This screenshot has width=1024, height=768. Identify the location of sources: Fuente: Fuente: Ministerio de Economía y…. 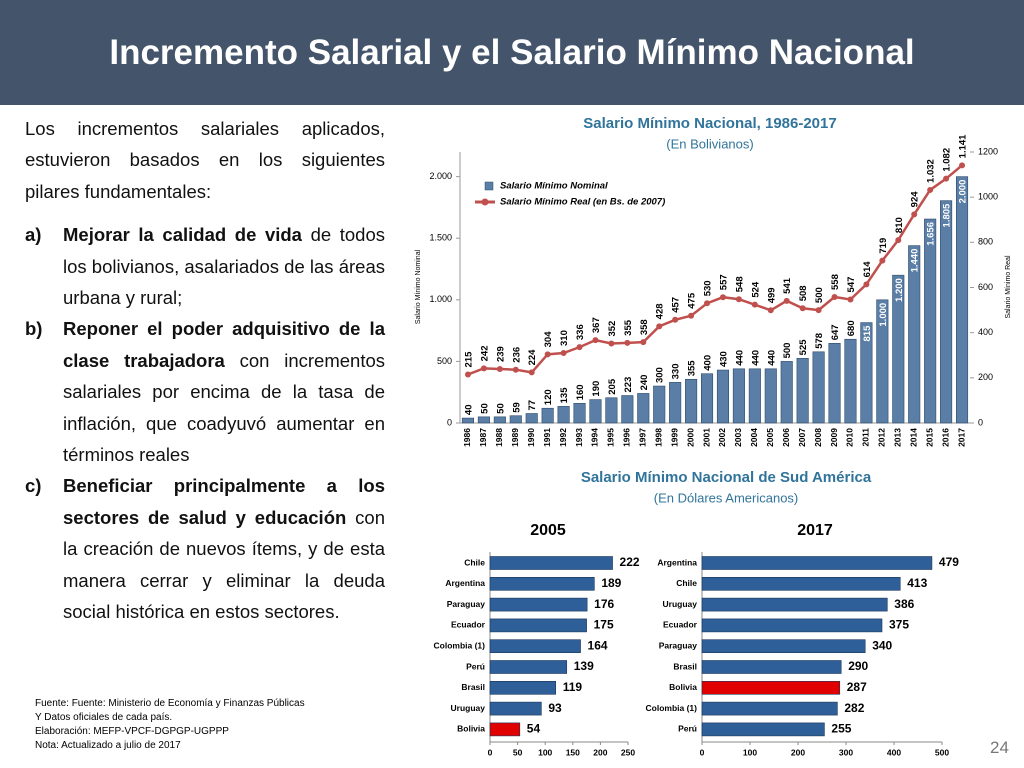
(170, 725).